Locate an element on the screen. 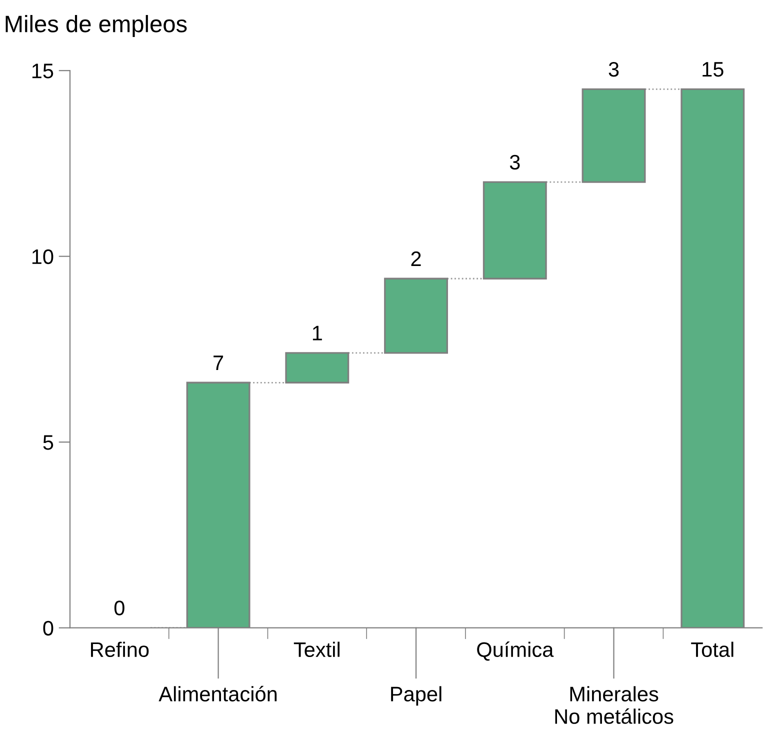 This screenshot has height=743, width=769. x-tick-label: Minerales No metálicos is located at coordinates (614, 705).